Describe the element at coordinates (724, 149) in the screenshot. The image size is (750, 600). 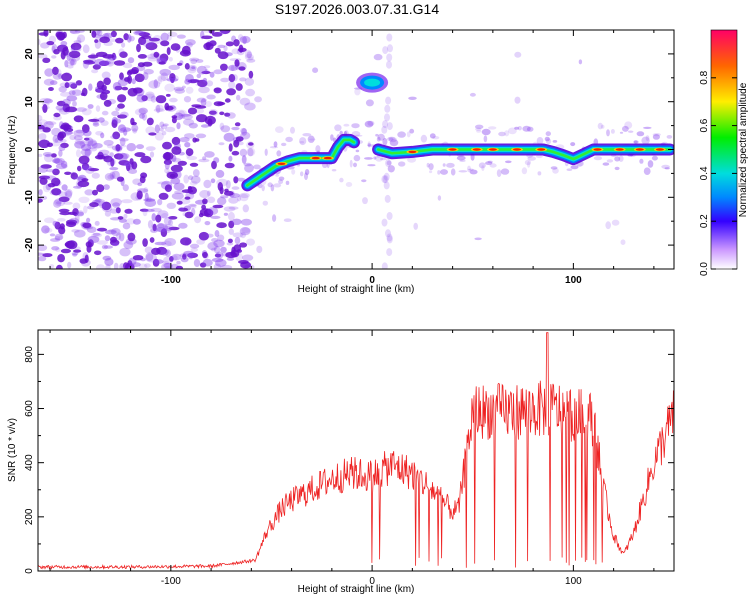
I see `colorbar-frame` at that location.